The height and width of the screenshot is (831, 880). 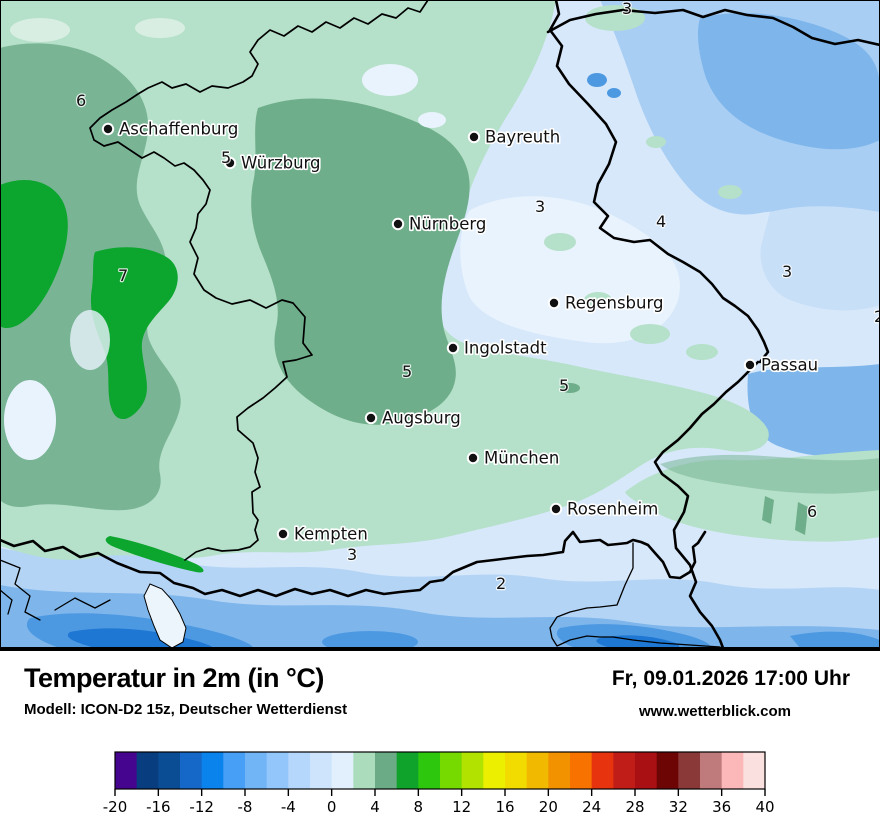 I want to click on colorbar-tick-label: -12, so click(x=201, y=807).